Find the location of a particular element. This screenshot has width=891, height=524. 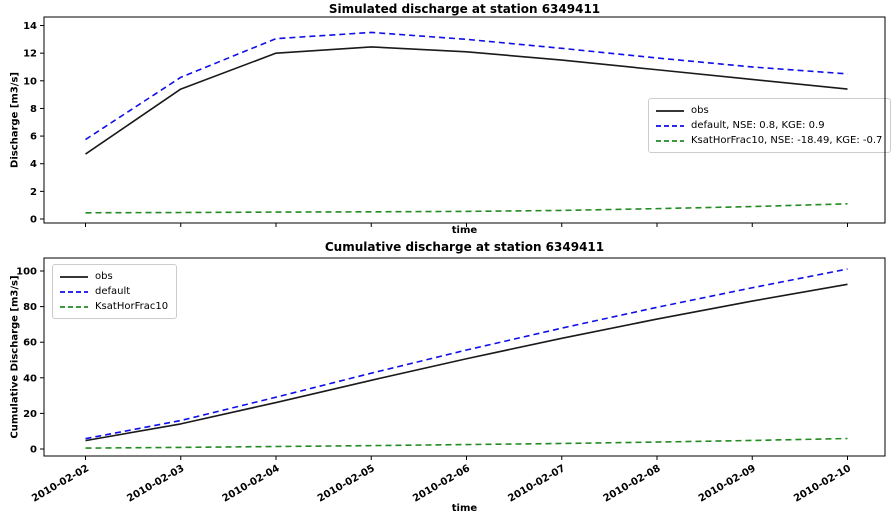

legend-label: KsatHorFrac10 is located at coordinates (132, 306).